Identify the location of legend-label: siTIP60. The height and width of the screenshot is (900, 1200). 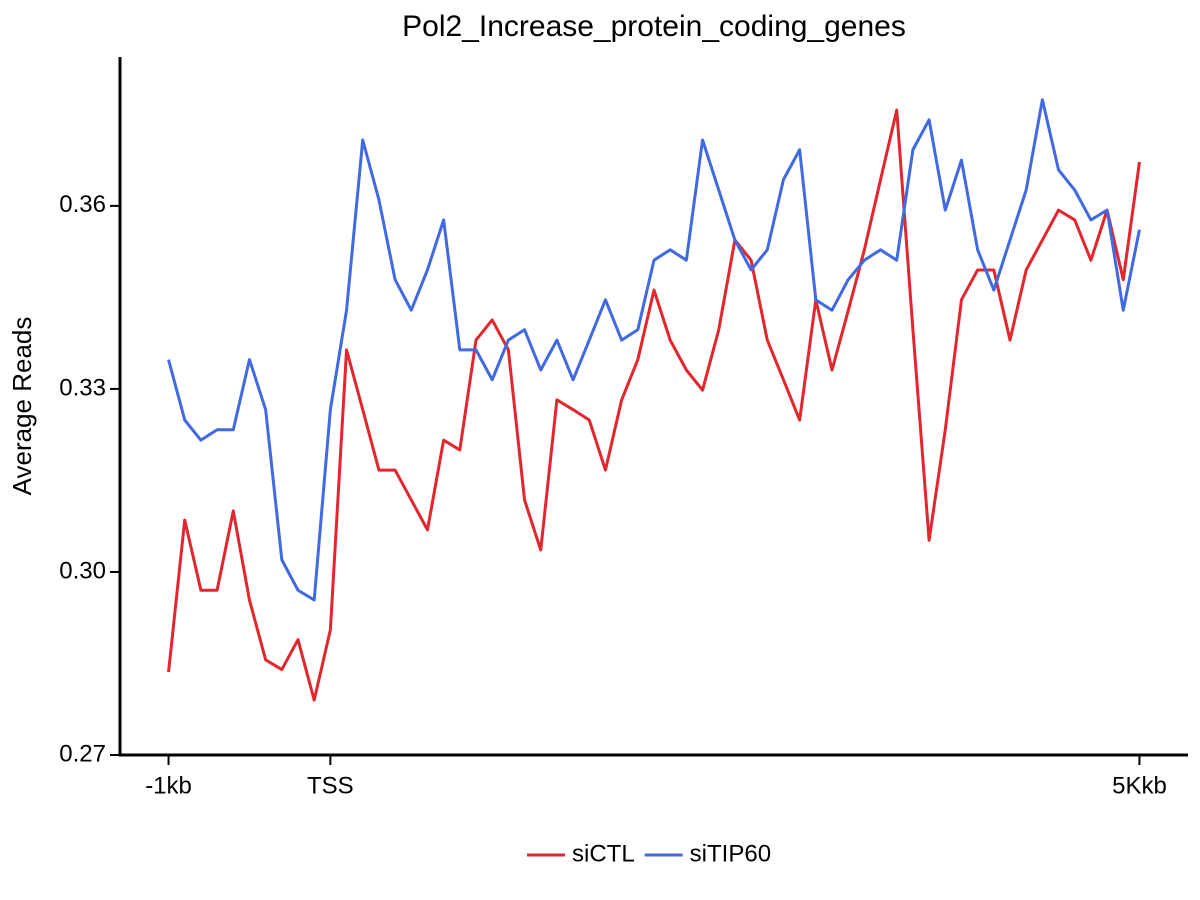
(730, 853).